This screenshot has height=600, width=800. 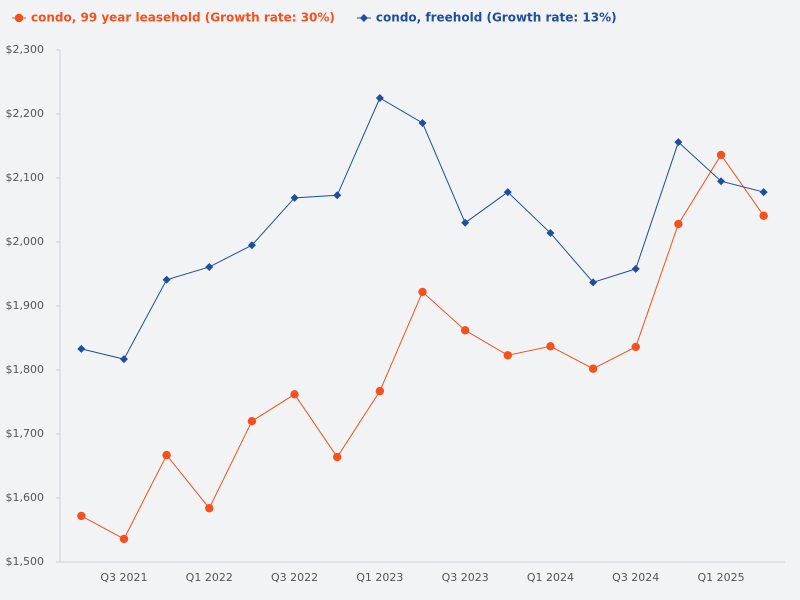 What do you see at coordinates (379, 577) in the screenshot?
I see `x-tick-label: Q1 2023` at bounding box center [379, 577].